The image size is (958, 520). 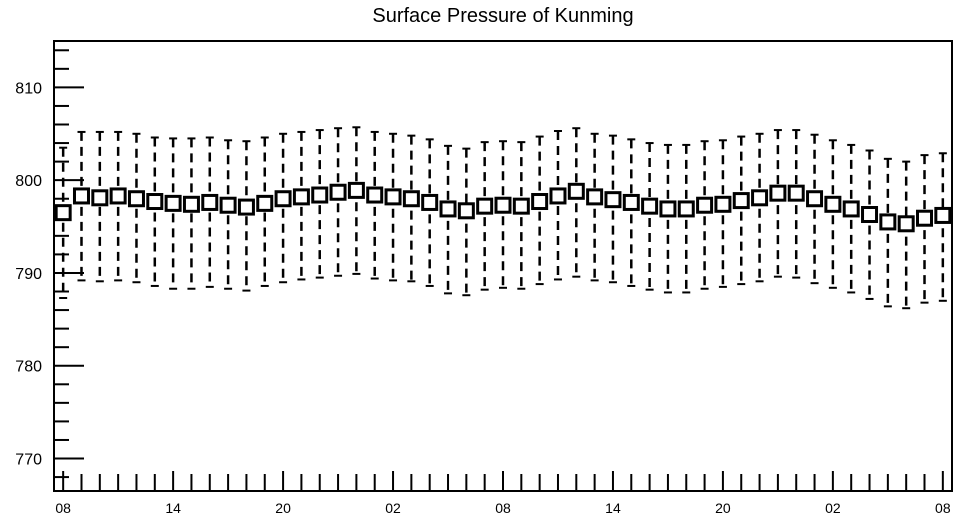 What do you see at coordinates (502, 16) in the screenshot?
I see `chart-title: Surface Pressure of Kunming` at bounding box center [502, 16].